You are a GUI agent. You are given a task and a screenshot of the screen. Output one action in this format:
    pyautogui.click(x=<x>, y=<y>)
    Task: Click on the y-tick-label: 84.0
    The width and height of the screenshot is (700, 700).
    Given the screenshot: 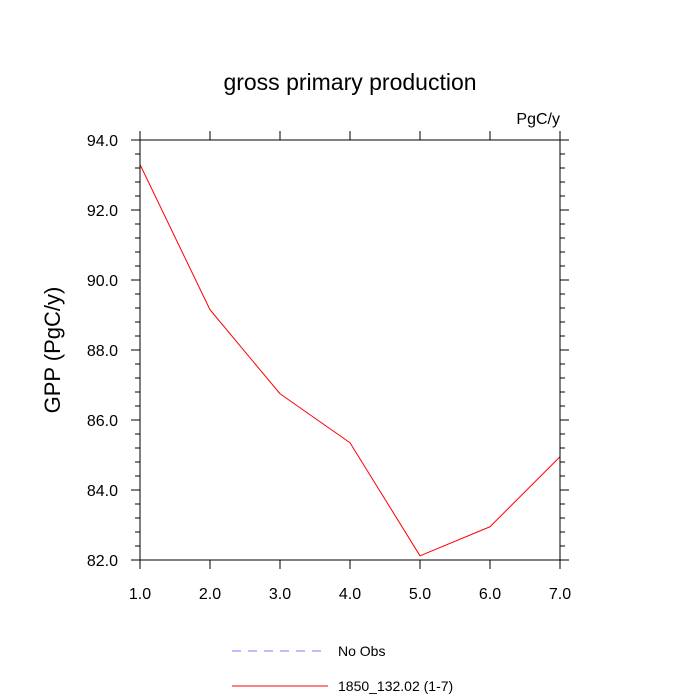 What is the action you would take?
    pyautogui.click(x=102, y=491)
    